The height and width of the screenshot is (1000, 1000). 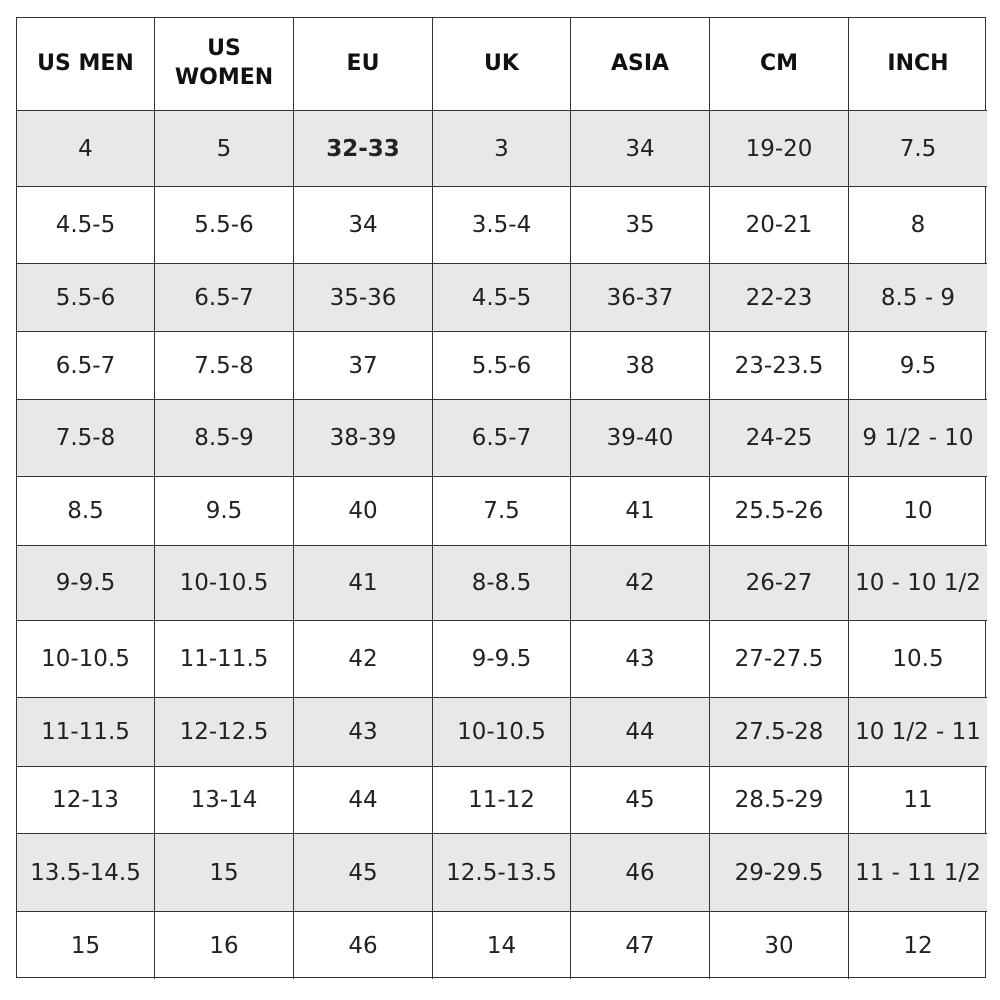 I want to click on cell-text: 8.5 - 9, so click(x=918, y=297).